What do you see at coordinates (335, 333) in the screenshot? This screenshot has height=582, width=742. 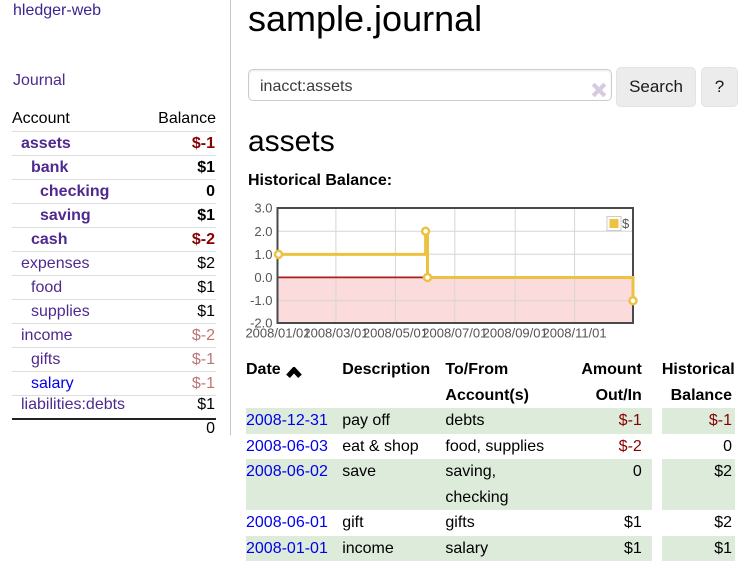 I see `svg-text: 2008/03/01` at bounding box center [335, 333].